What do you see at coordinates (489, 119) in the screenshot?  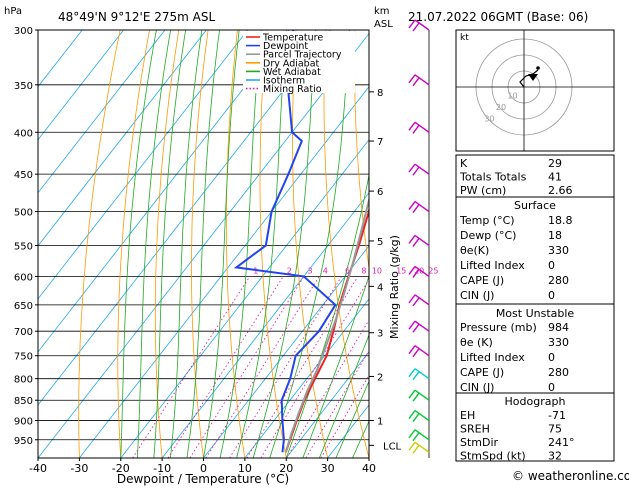 I see `hodograph-ring-label: 30` at bounding box center [489, 119].